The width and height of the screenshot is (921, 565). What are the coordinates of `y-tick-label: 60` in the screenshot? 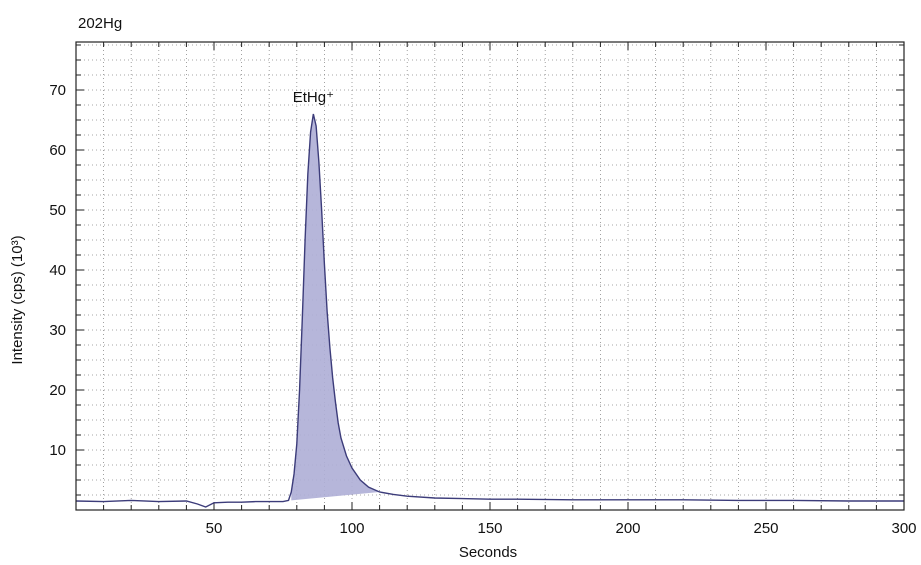 It's located at (57, 150).